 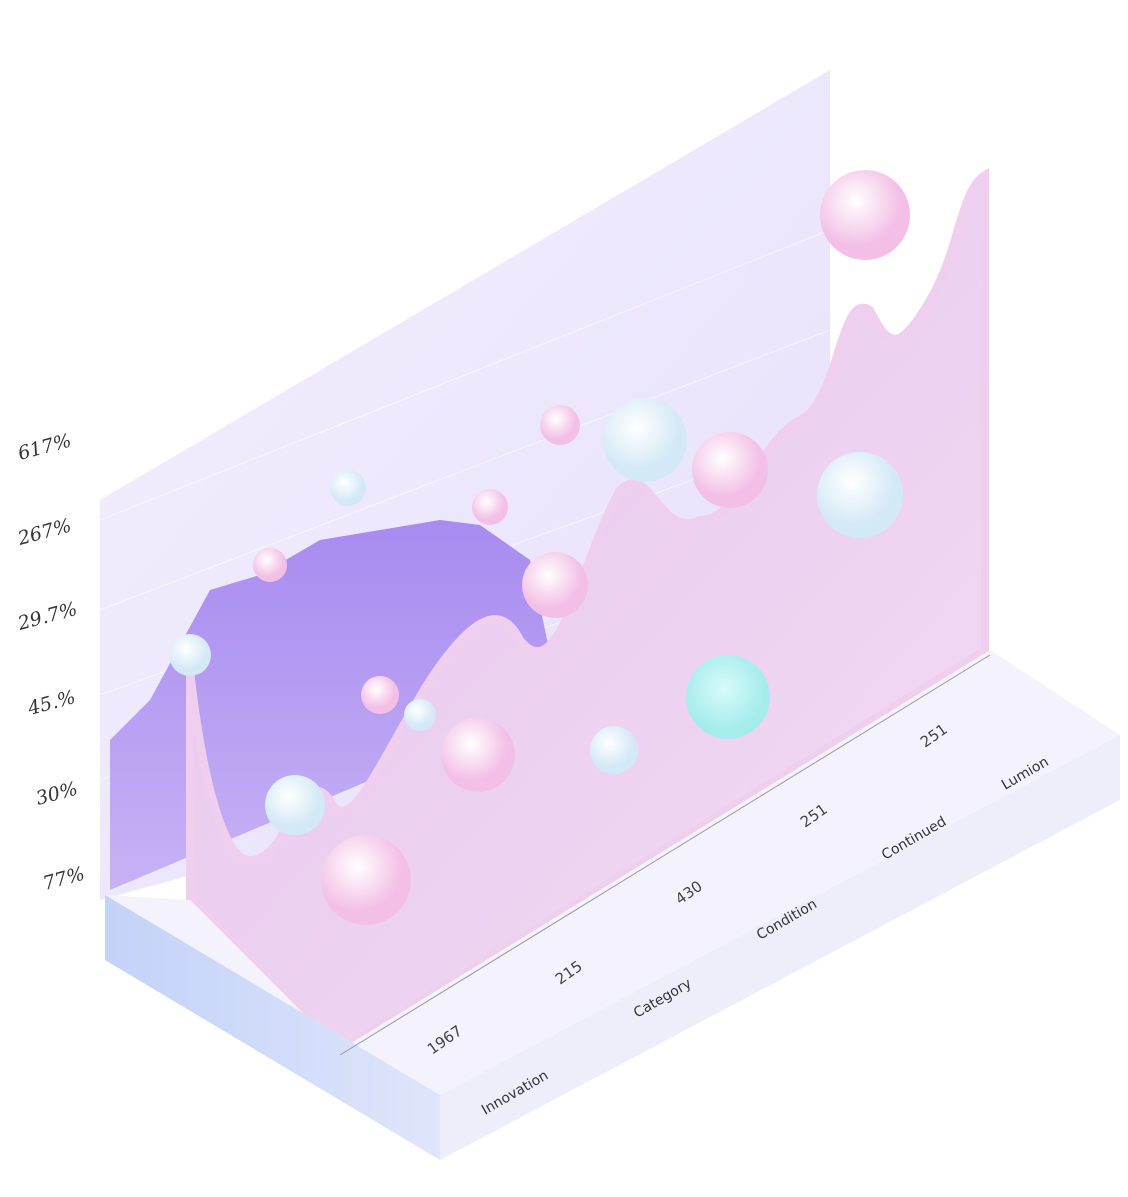 I want to click on y-label: 617%, so click(x=45, y=447).